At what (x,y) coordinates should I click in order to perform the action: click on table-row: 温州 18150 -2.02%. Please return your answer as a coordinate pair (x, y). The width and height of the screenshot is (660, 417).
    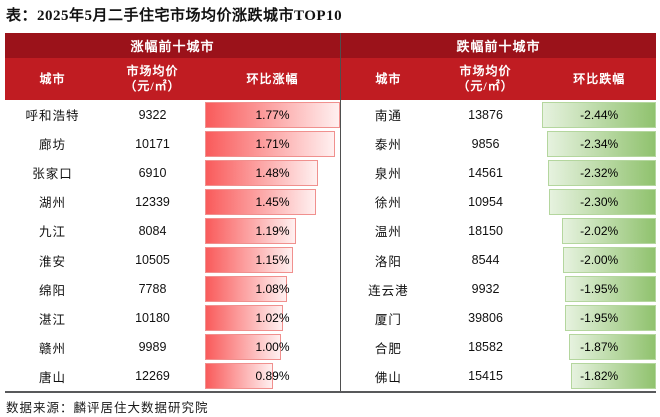
    Looking at the image, I should click on (499, 230).